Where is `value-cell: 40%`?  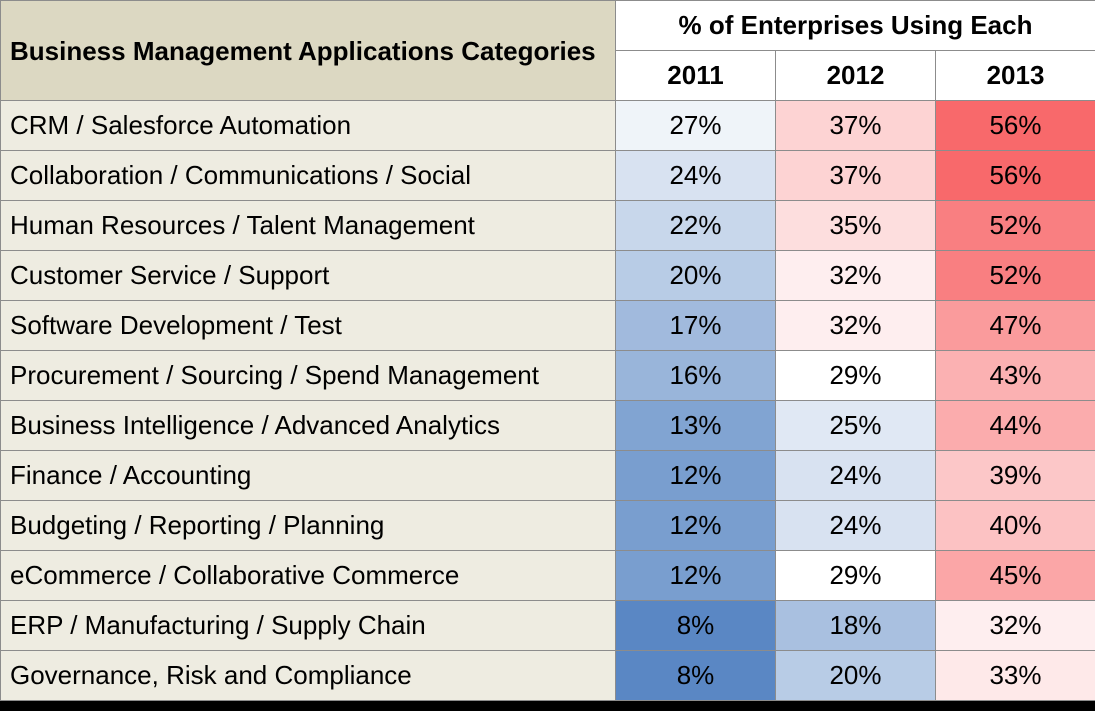
value-cell: 40% is located at coordinates (1015, 525).